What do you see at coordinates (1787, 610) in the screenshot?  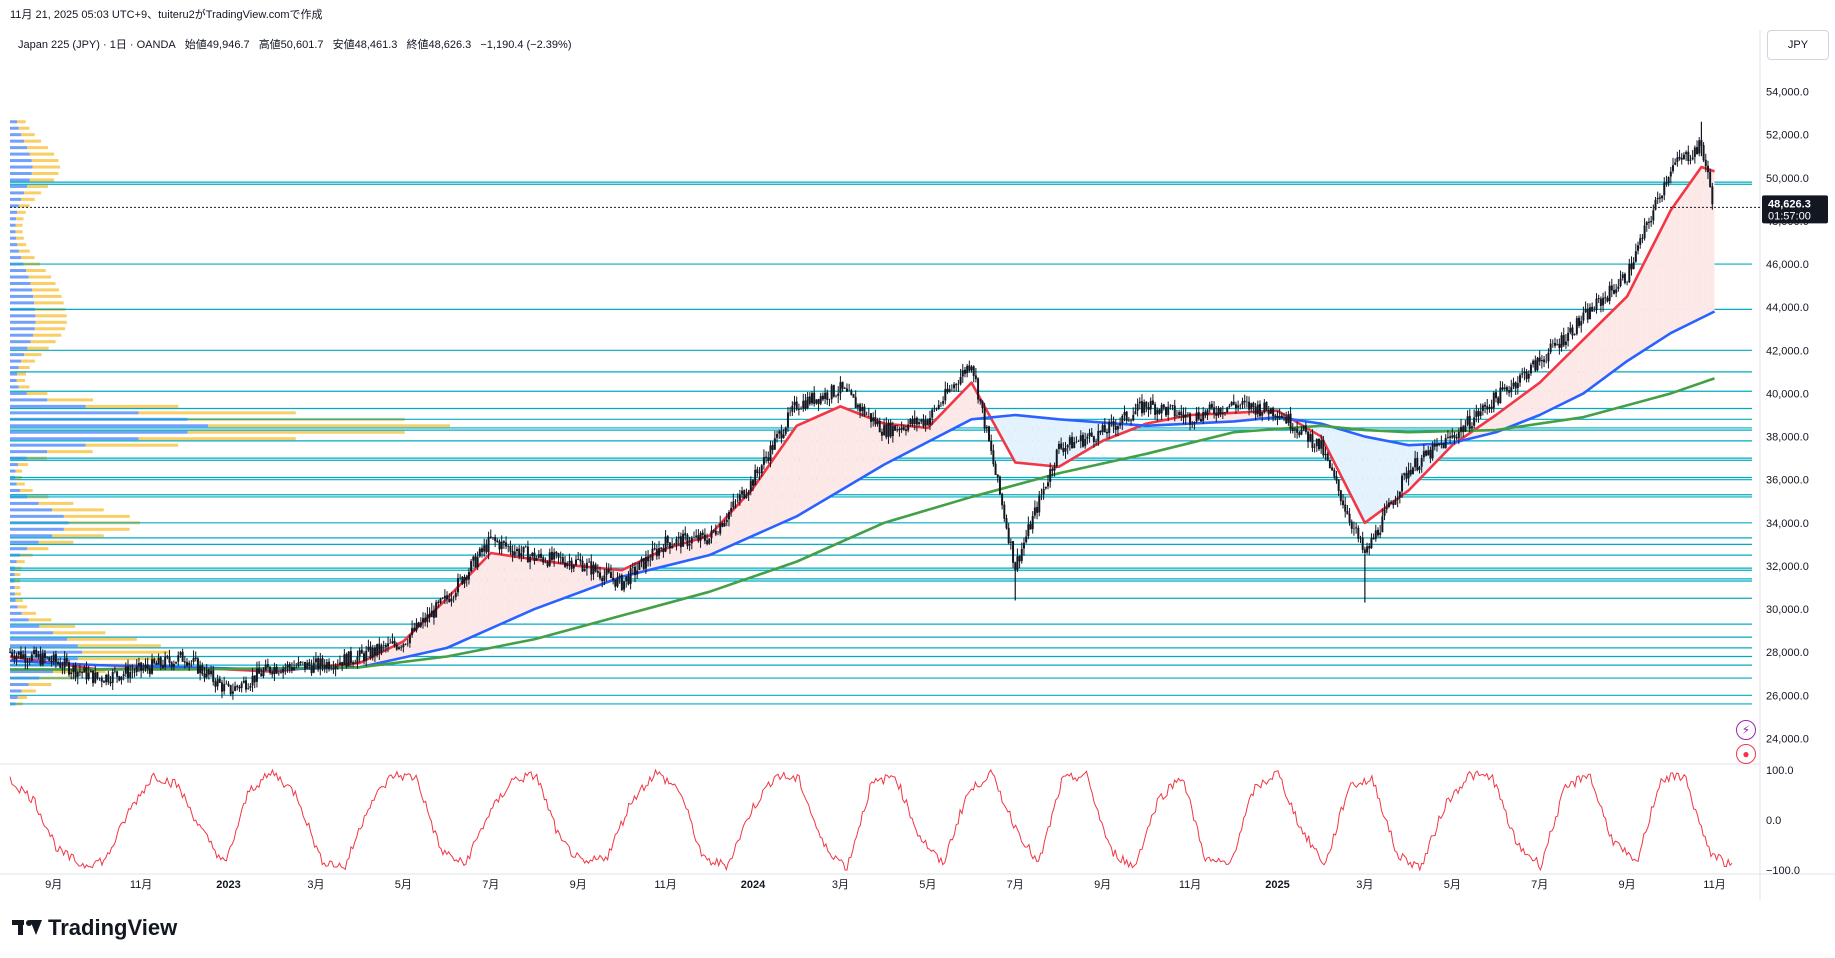 I see `price-tick-label: 30,000.0` at bounding box center [1787, 610].